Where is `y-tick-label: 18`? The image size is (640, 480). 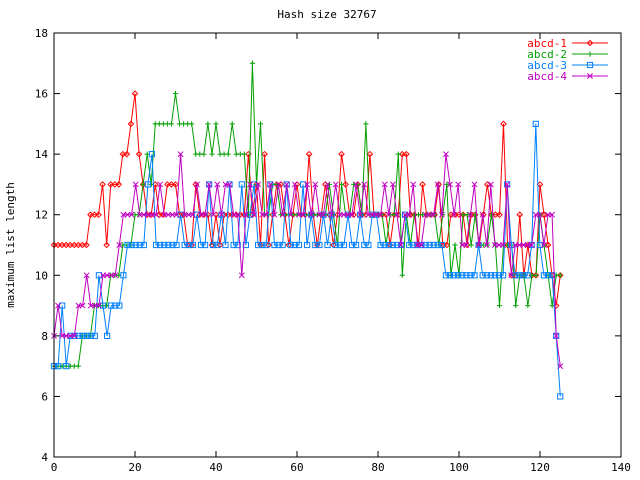
y-tick-label: 18 is located at coordinates (41, 33).